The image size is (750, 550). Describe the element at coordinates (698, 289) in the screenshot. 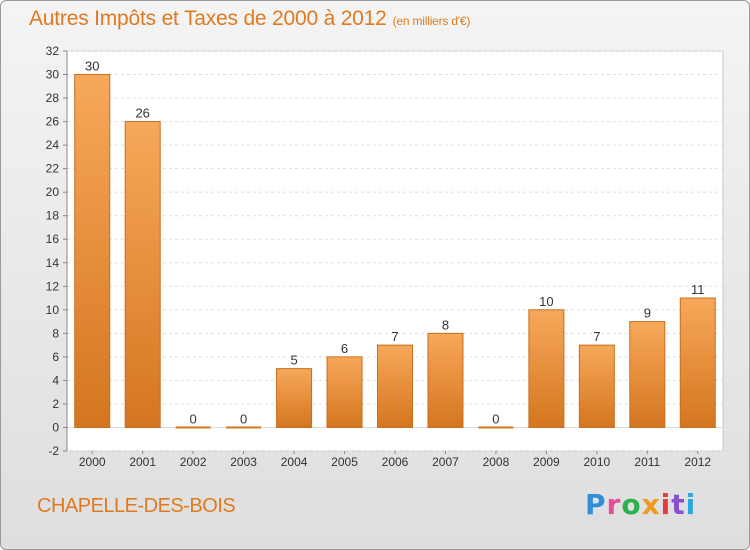

I see `data-label-2012: 11` at that location.